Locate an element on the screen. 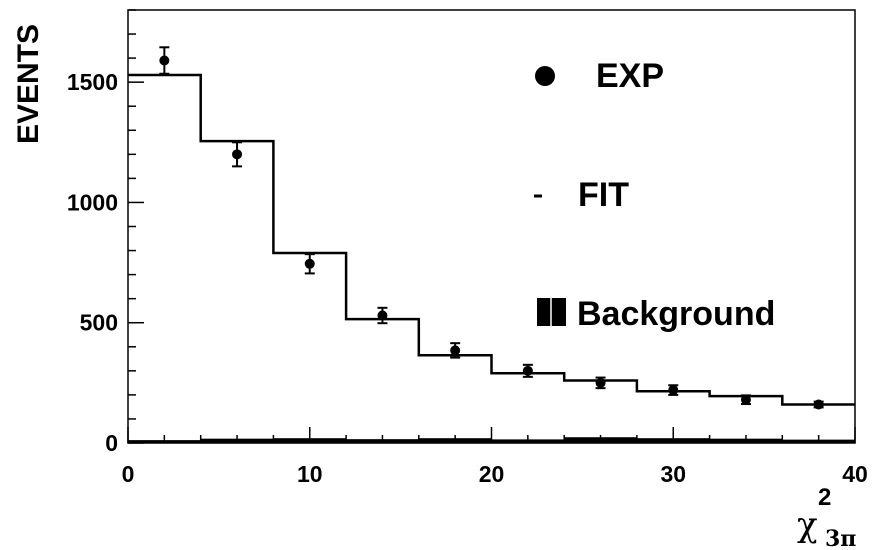 The image size is (877, 550). x-tick-label: 40 is located at coordinates (855, 474).